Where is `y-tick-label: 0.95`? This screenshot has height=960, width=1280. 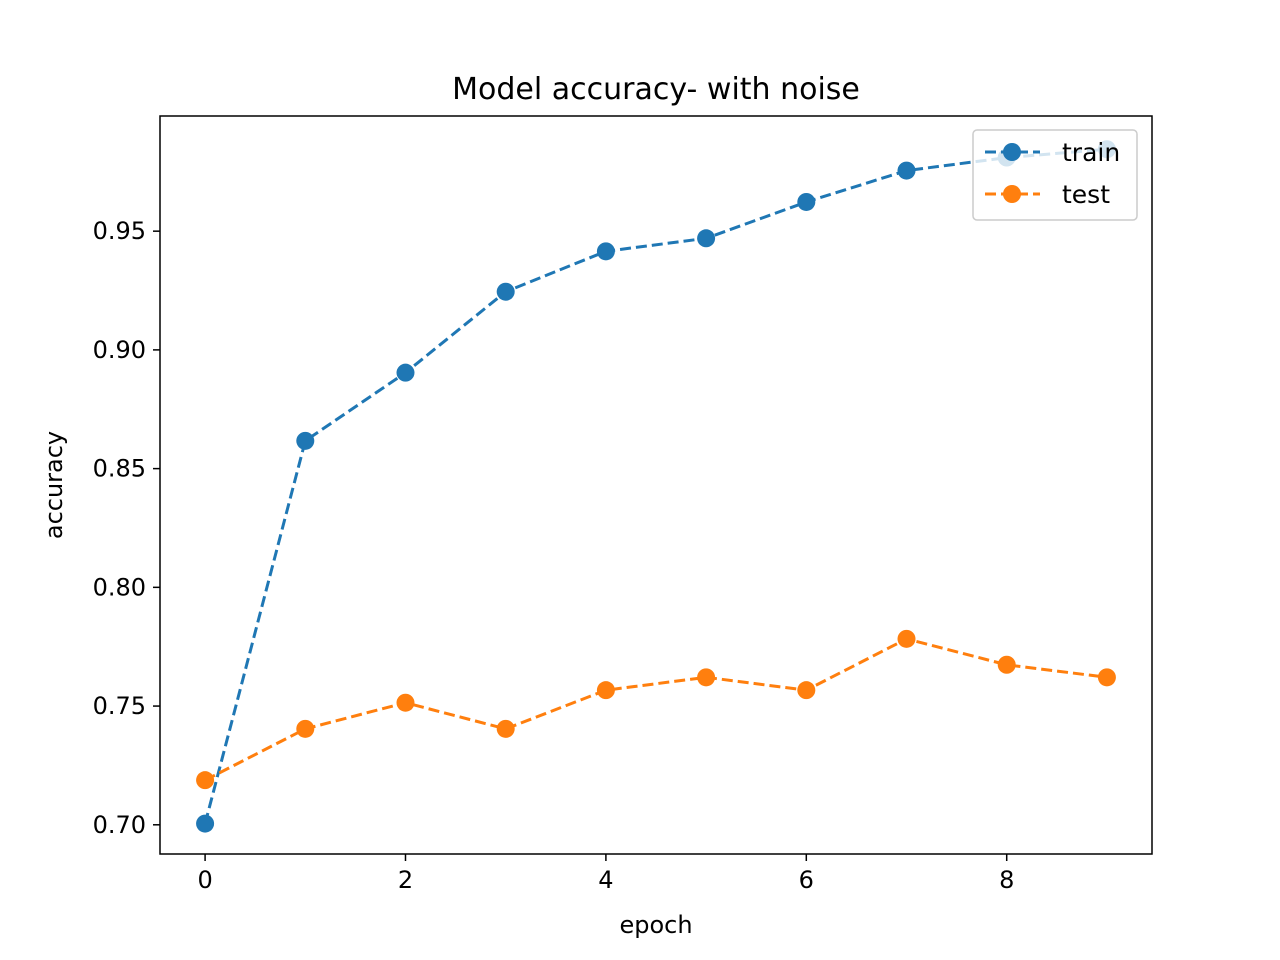
y-tick-label: 0.95 is located at coordinates (119, 231).